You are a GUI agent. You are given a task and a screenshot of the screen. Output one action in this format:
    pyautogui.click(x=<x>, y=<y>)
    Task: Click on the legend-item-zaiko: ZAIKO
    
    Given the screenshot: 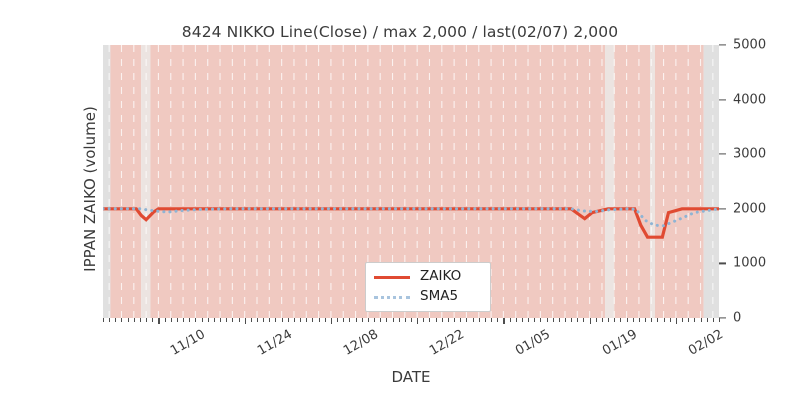 What is the action you would take?
    pyautogui.click(x=430, y=277)
    